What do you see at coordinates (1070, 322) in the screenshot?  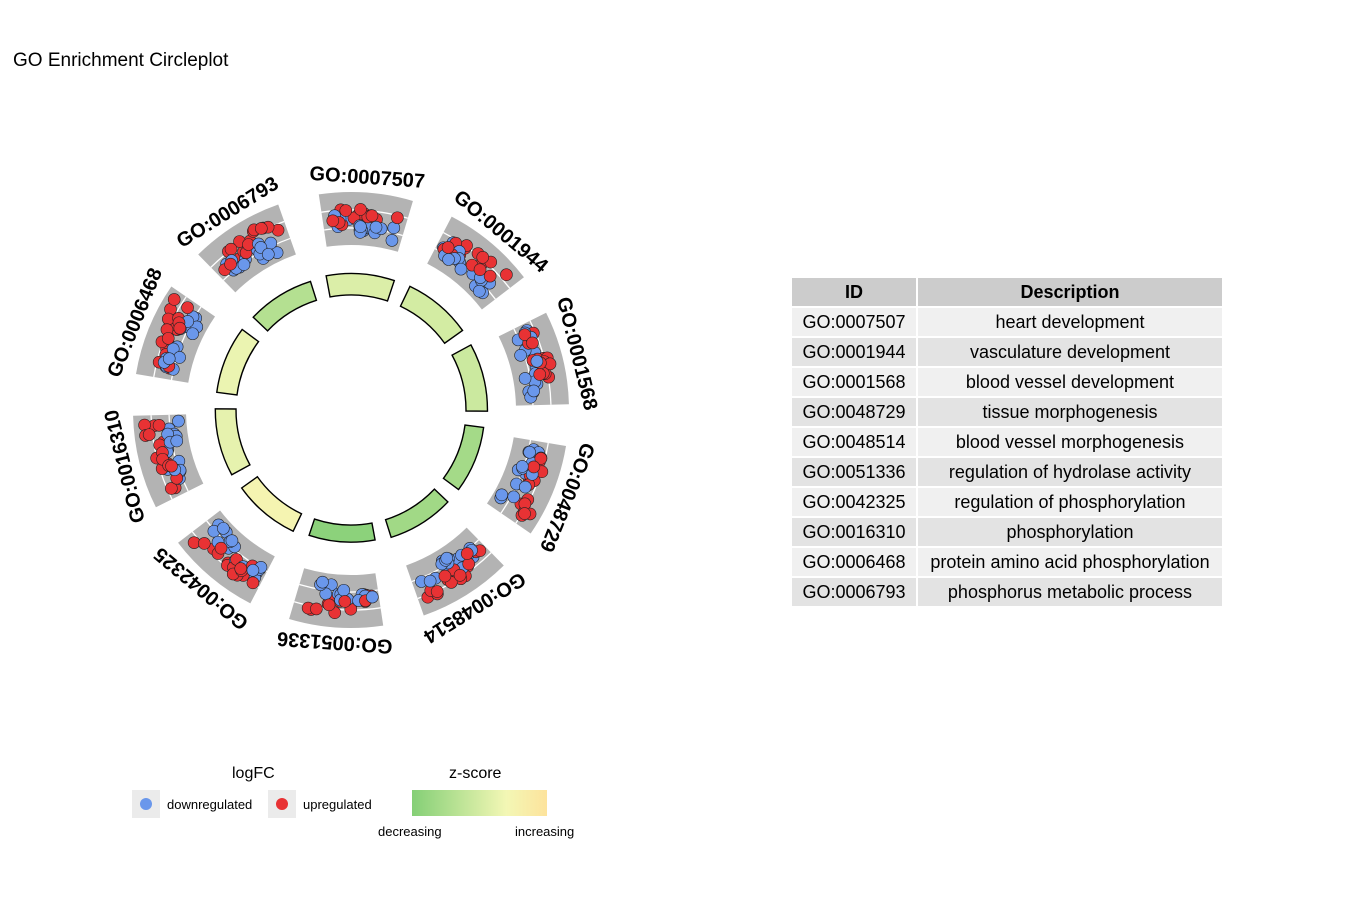 I see `cell-description: heart development` at bounding box center [1070, 322].